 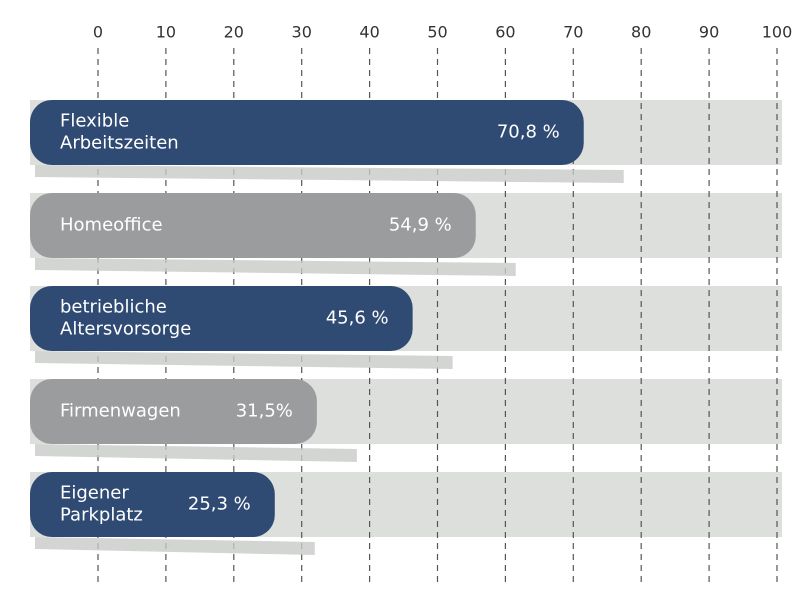 What do you see at coordinates (166, 32) in the screenshot?
I see `x-tick-label: 10` at bounding box center [166, 32].